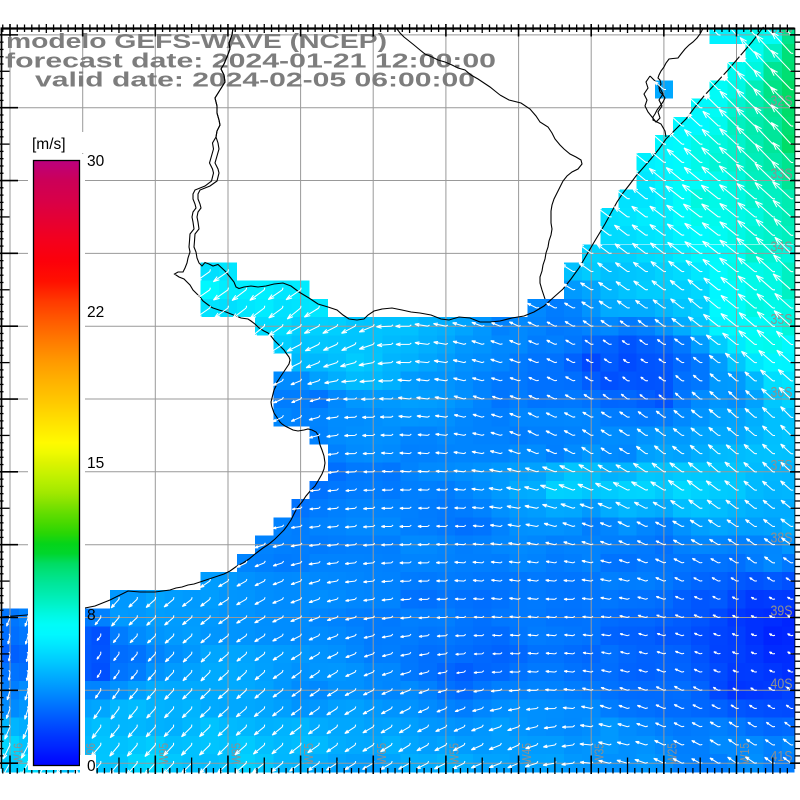 This screenshot has height=800, width=800. Describe the element at coordinates (18, 753) in the screenshot. I see `svg-text: W16` at that location.